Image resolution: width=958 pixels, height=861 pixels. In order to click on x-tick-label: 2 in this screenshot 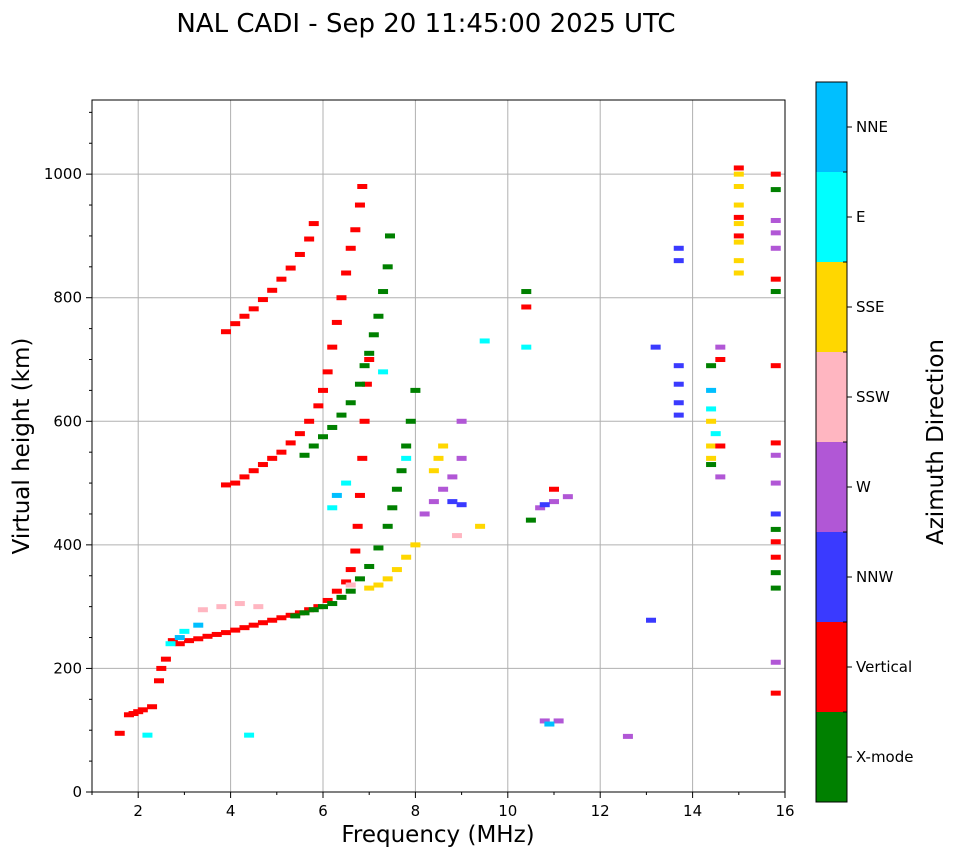, I will do `click(138, 811)`.